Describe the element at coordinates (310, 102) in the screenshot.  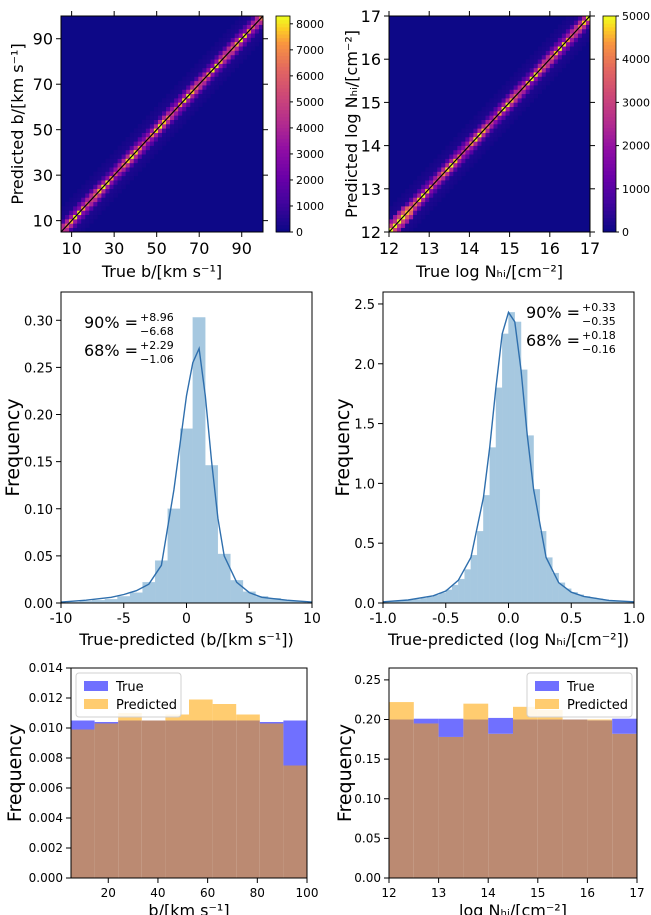
I see `colorbar-tick-label: 5000` at that location.